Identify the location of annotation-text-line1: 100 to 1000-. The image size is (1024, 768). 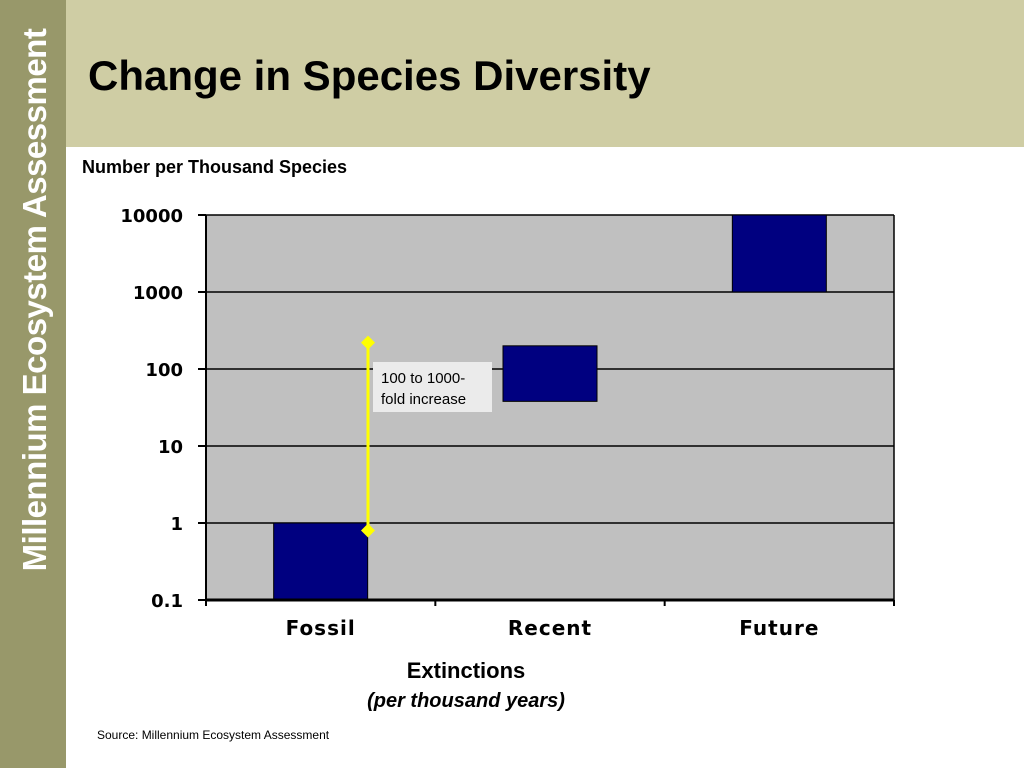
(423, 378).